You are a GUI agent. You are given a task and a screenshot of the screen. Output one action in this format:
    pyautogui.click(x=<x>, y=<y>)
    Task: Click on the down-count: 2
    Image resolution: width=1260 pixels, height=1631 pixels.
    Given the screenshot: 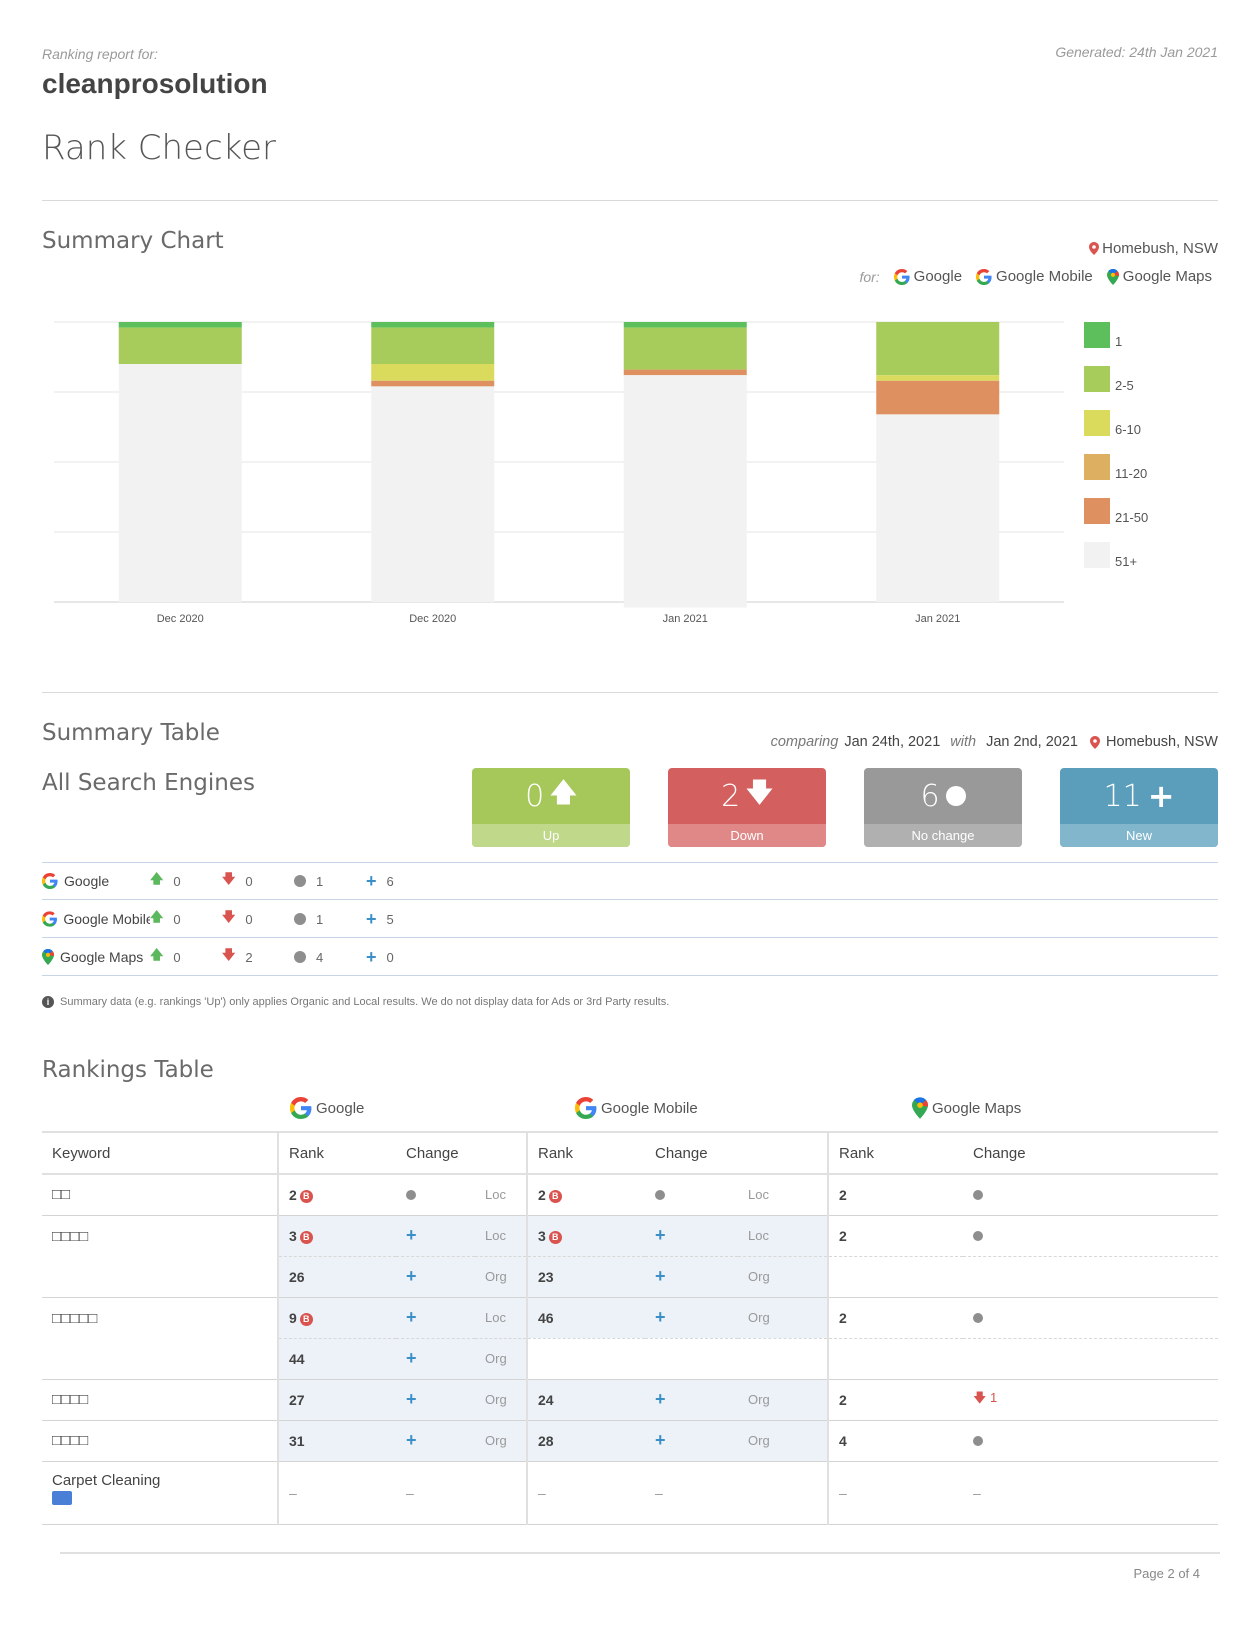 What is the action you would take?
    pyautogui.click(x=731, y=796)
    